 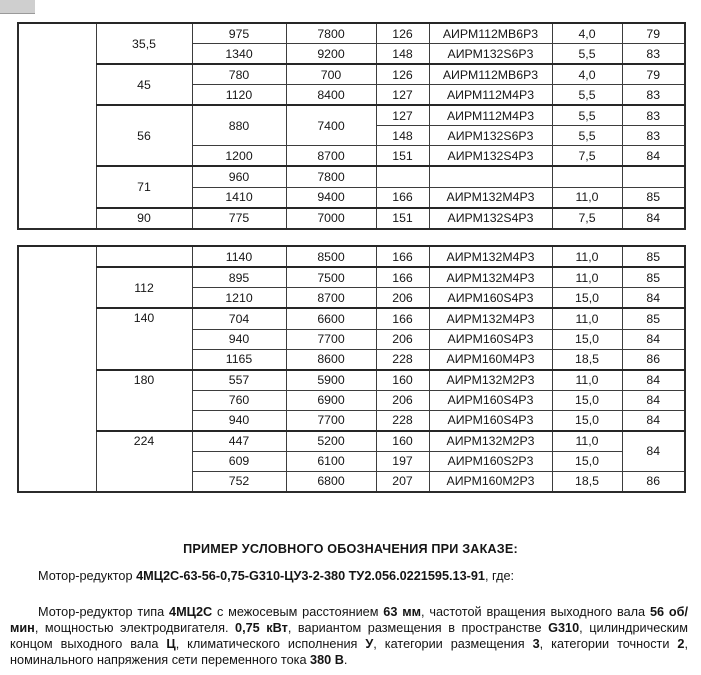 I want to click on value-cell: 7000, so click(x=331, y=218).